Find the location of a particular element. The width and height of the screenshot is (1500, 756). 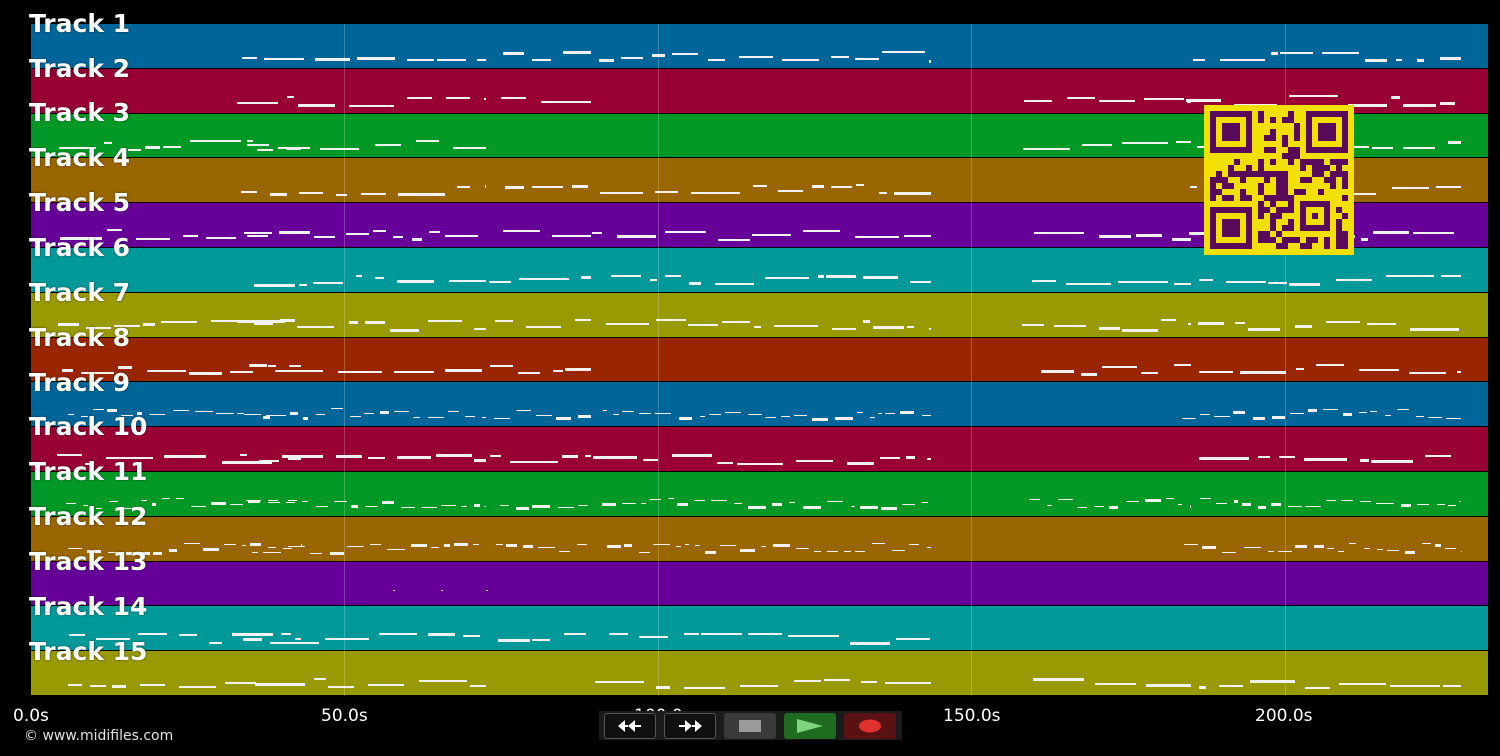

track-15-lane is located at coordinates (759, 673).